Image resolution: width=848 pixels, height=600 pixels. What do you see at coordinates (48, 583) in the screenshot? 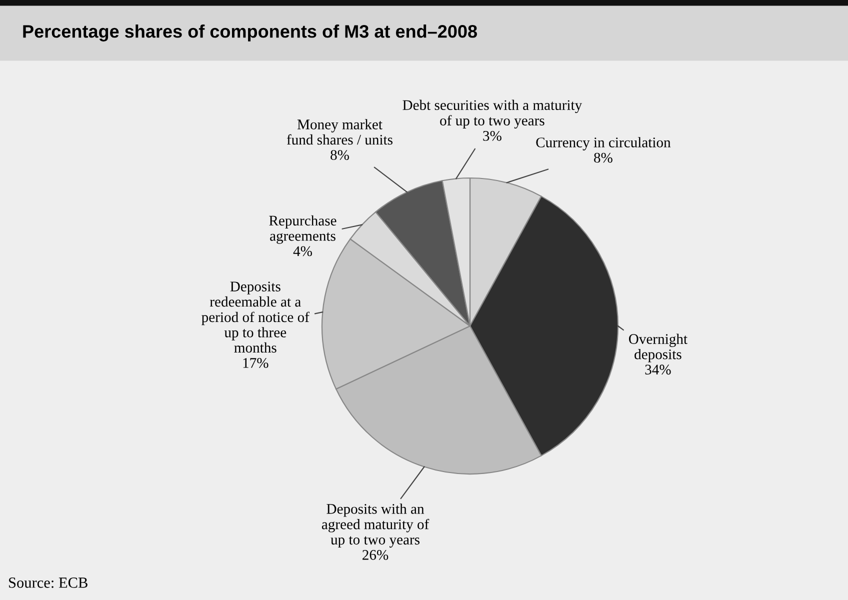
I see `source-note: Source: ECB` at bounding box center [48, 583].